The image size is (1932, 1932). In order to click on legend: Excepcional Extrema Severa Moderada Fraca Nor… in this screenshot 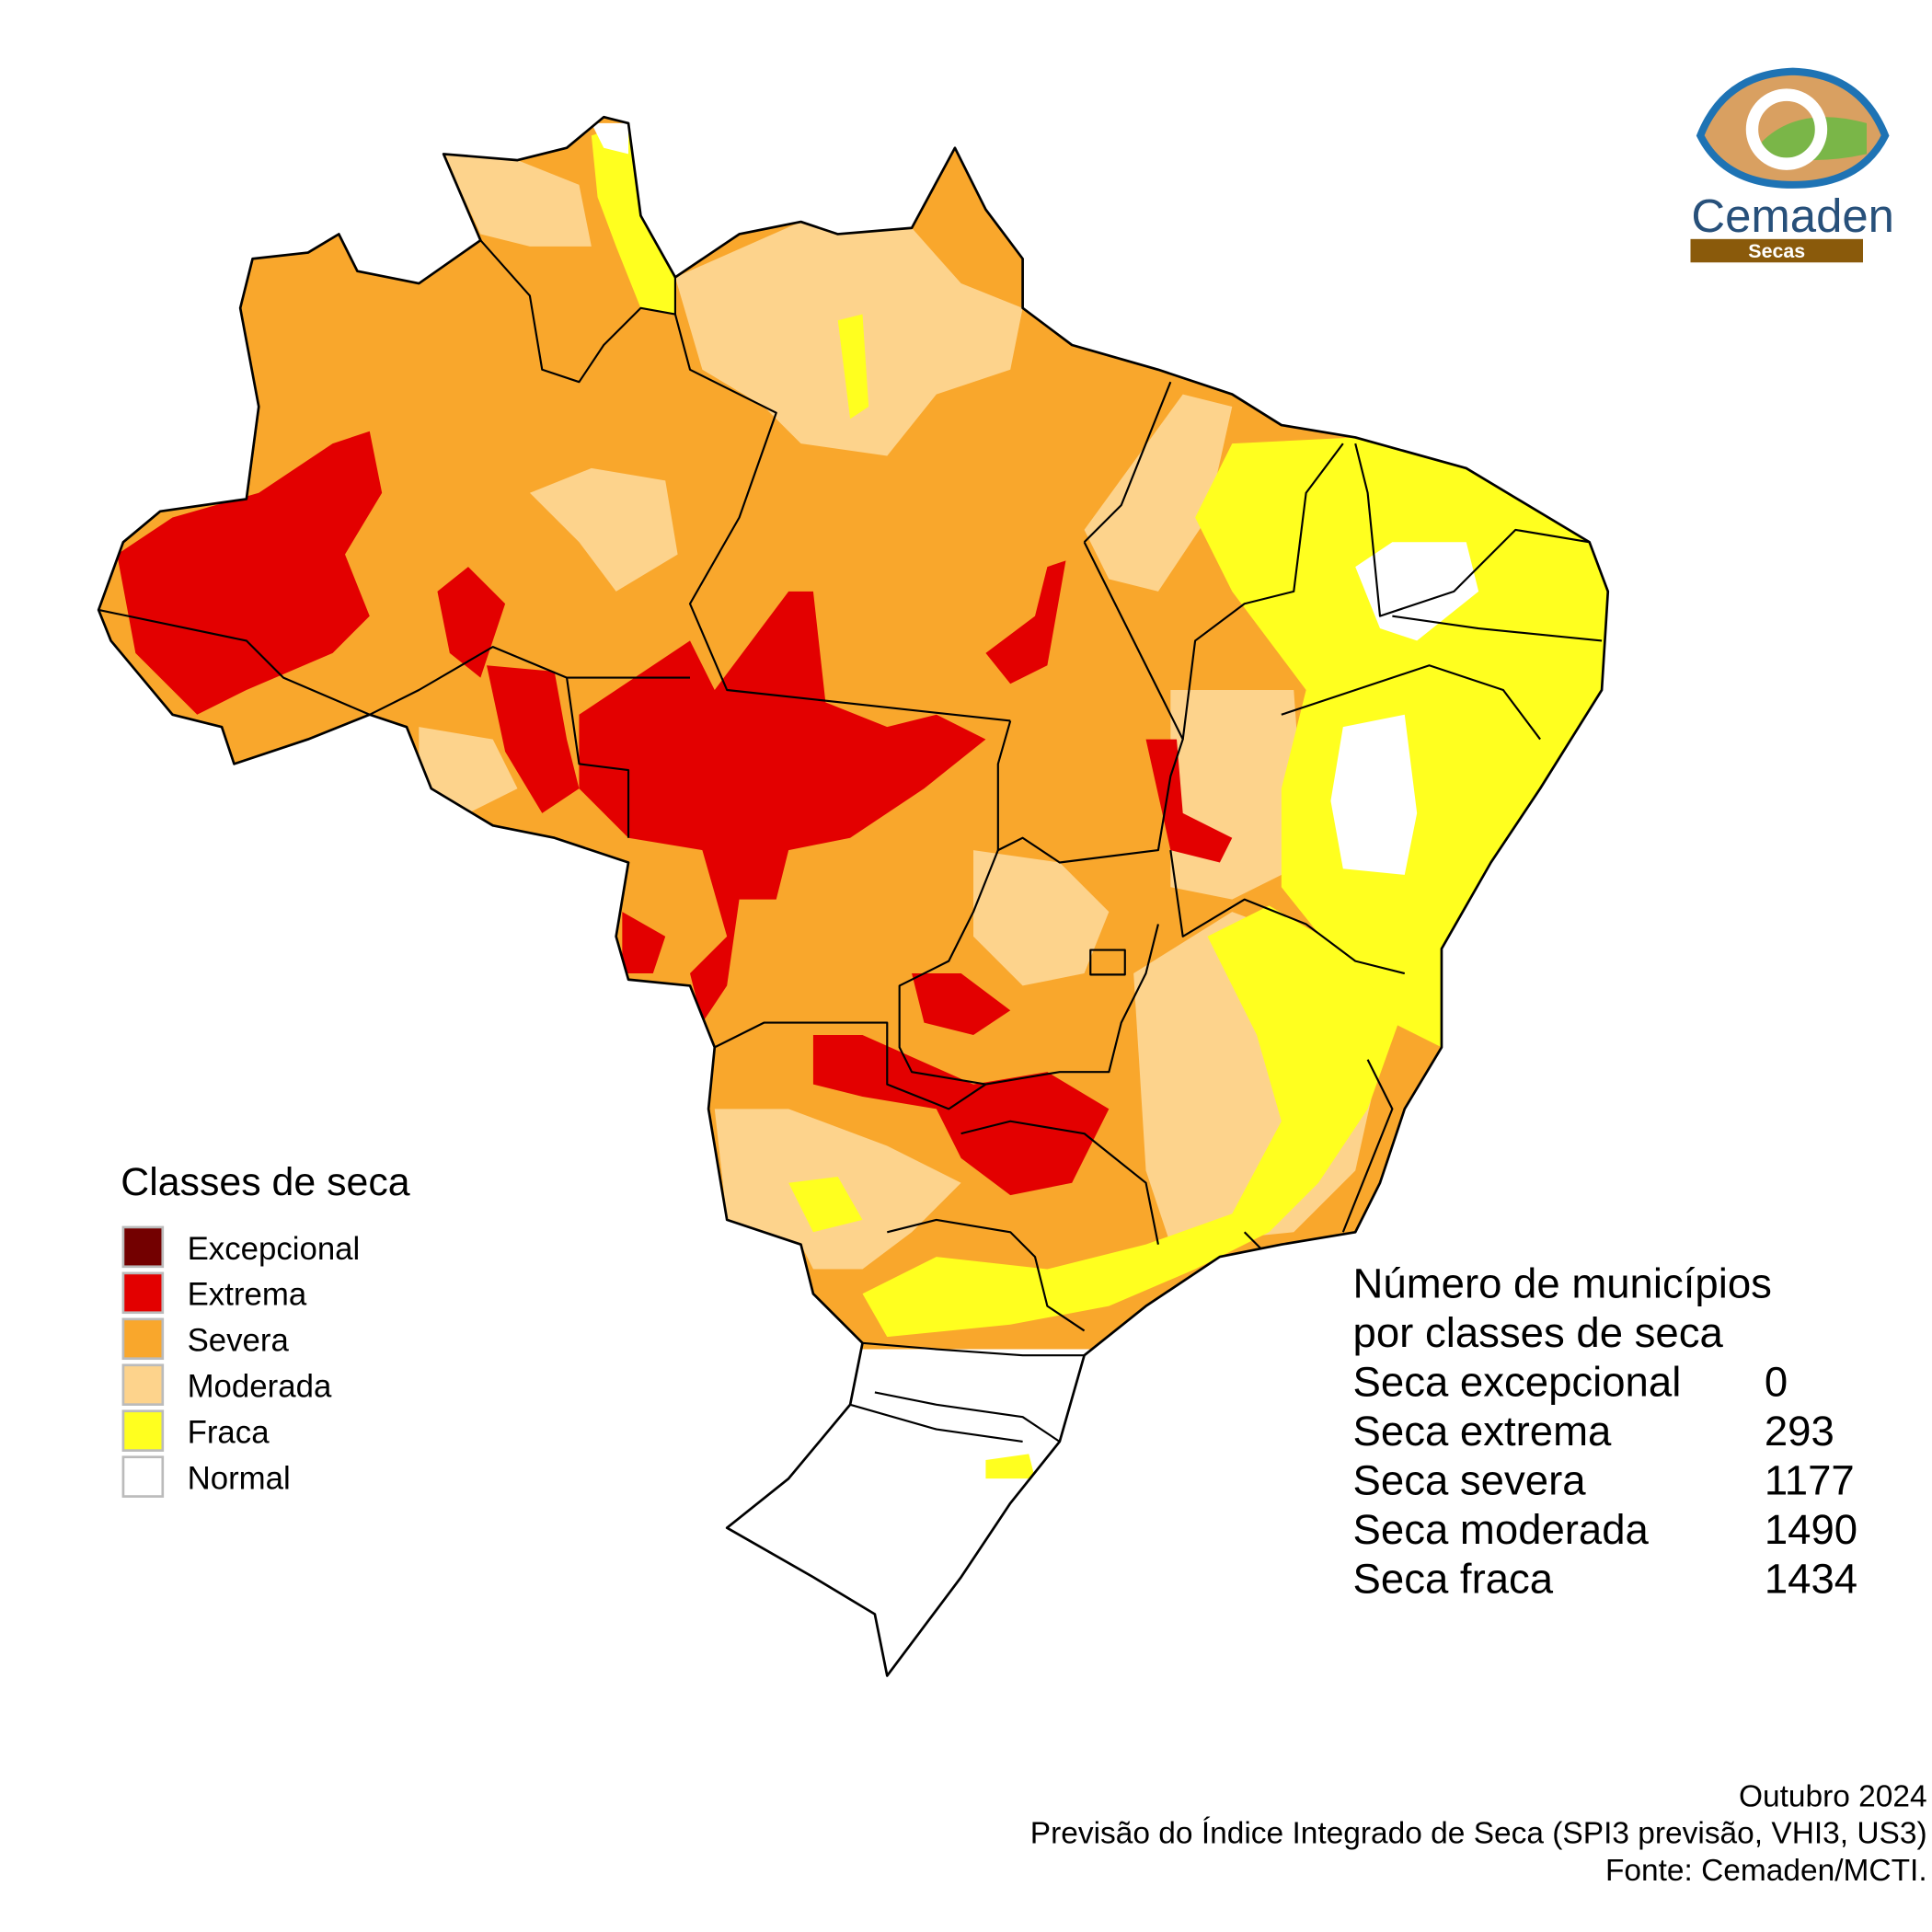, I will do `click(241, 1361)`.